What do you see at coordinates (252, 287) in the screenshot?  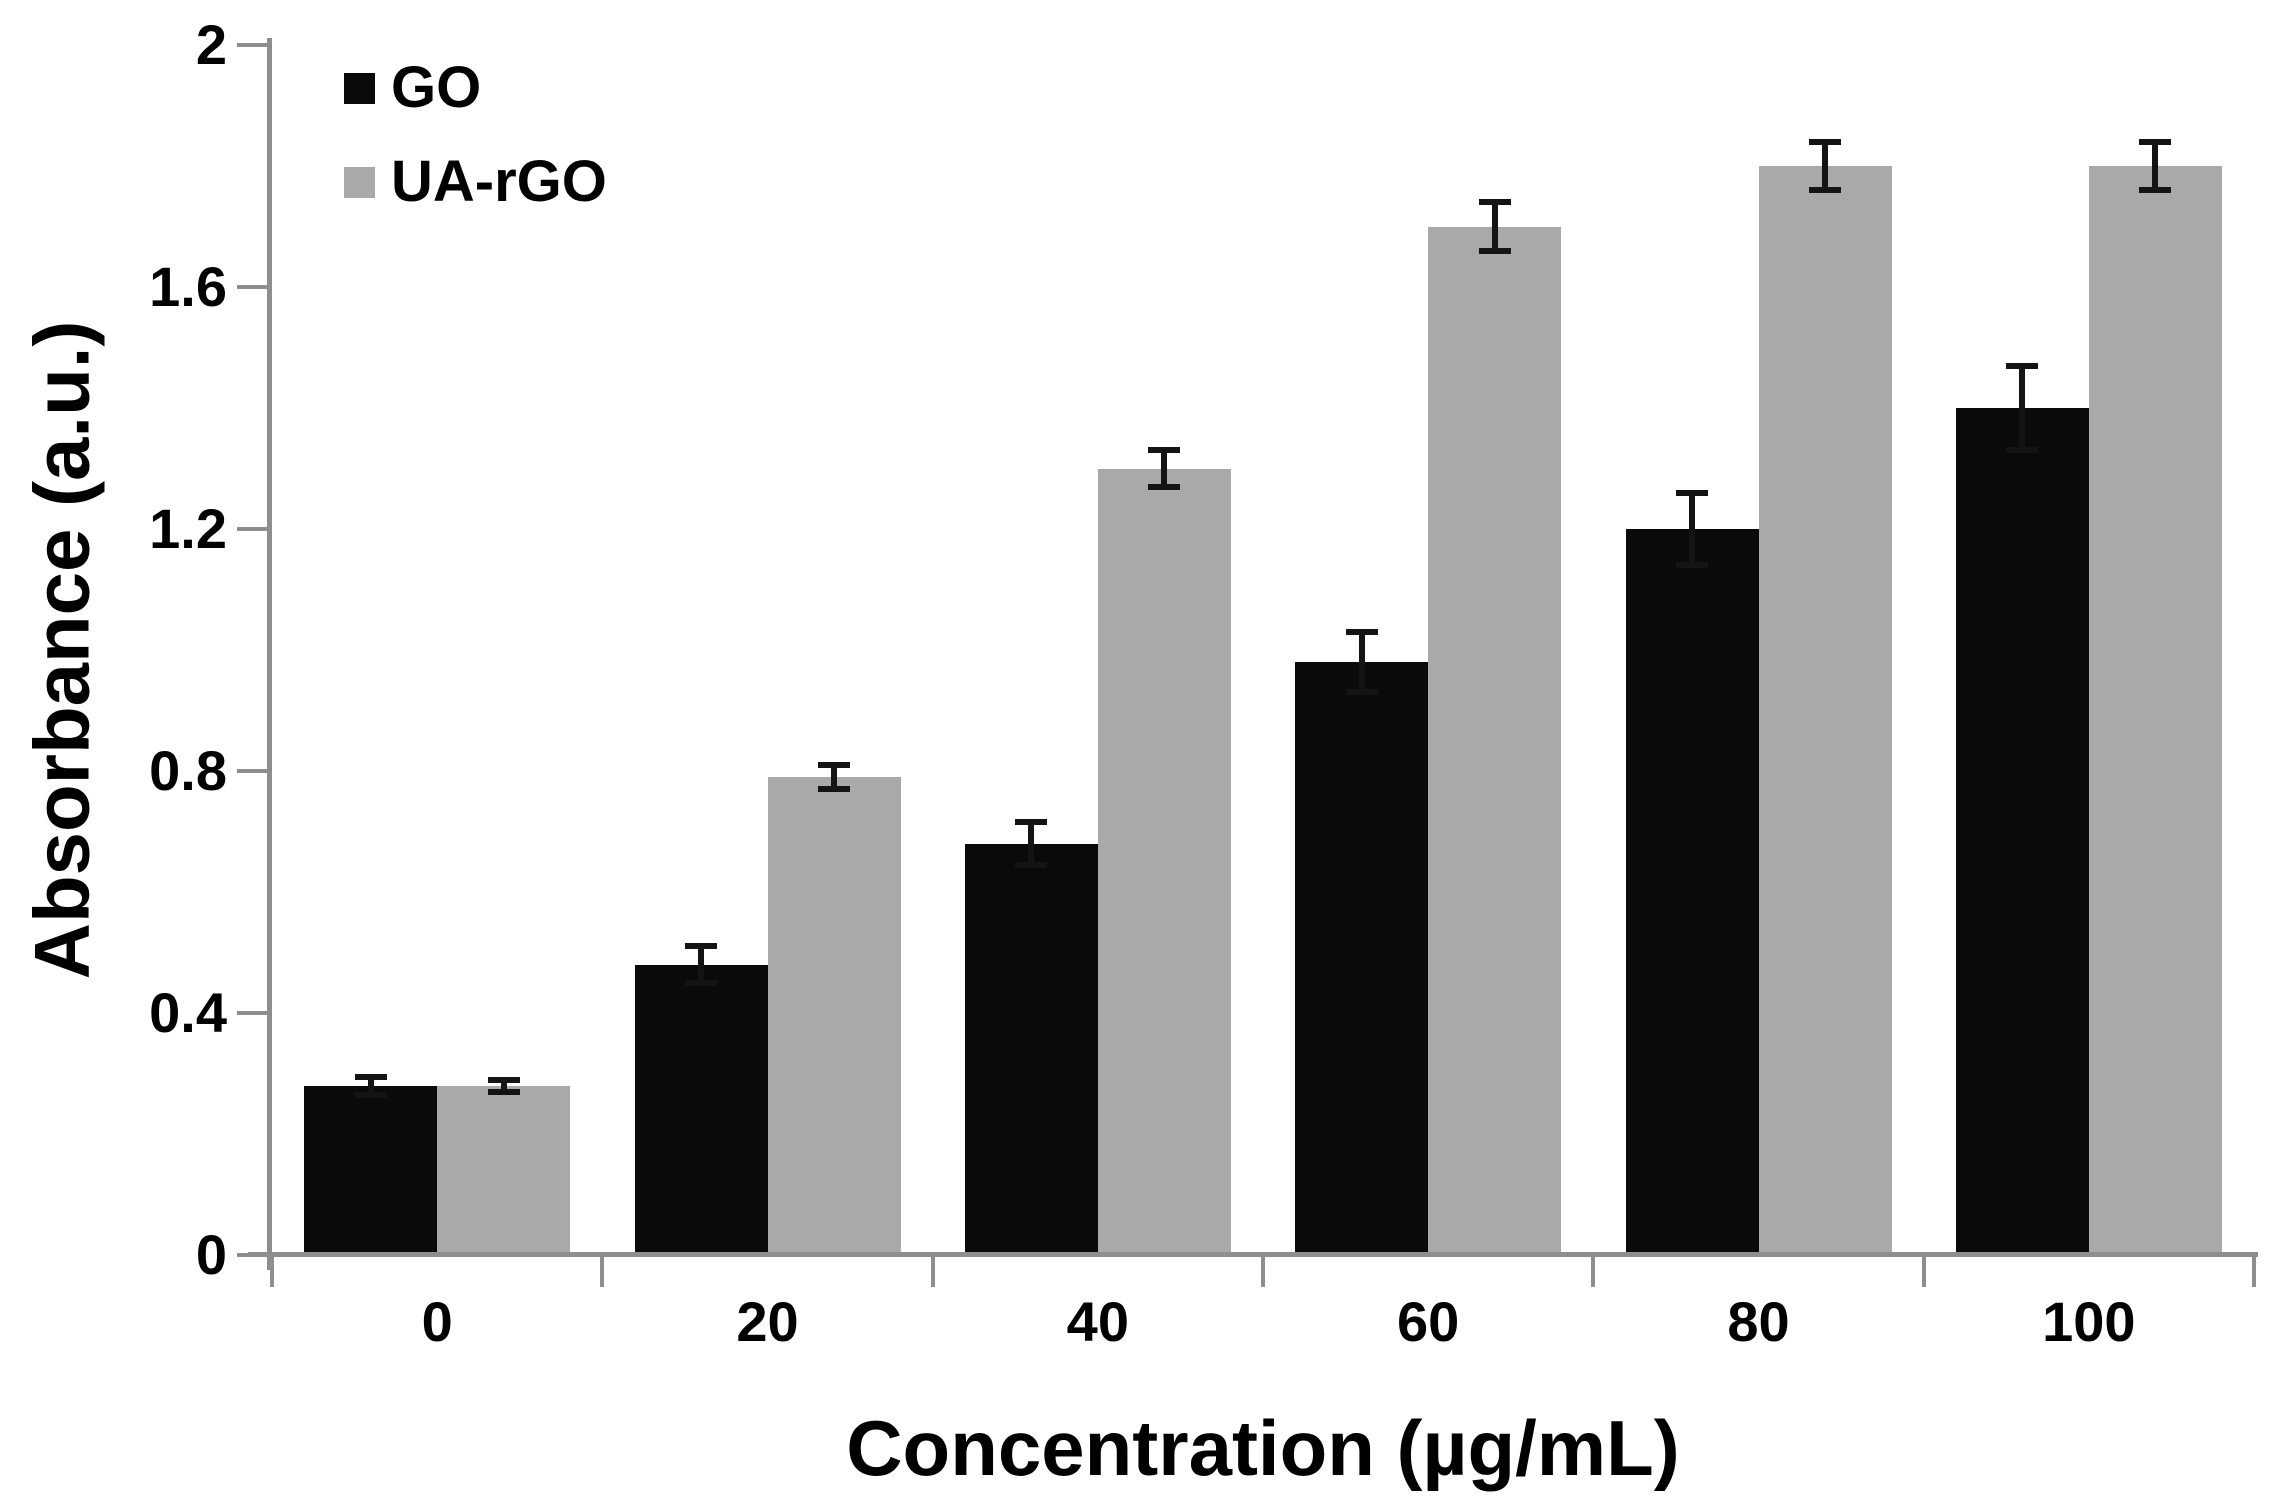 I see `y-tick-1.6` at bounding box center [252, 287].